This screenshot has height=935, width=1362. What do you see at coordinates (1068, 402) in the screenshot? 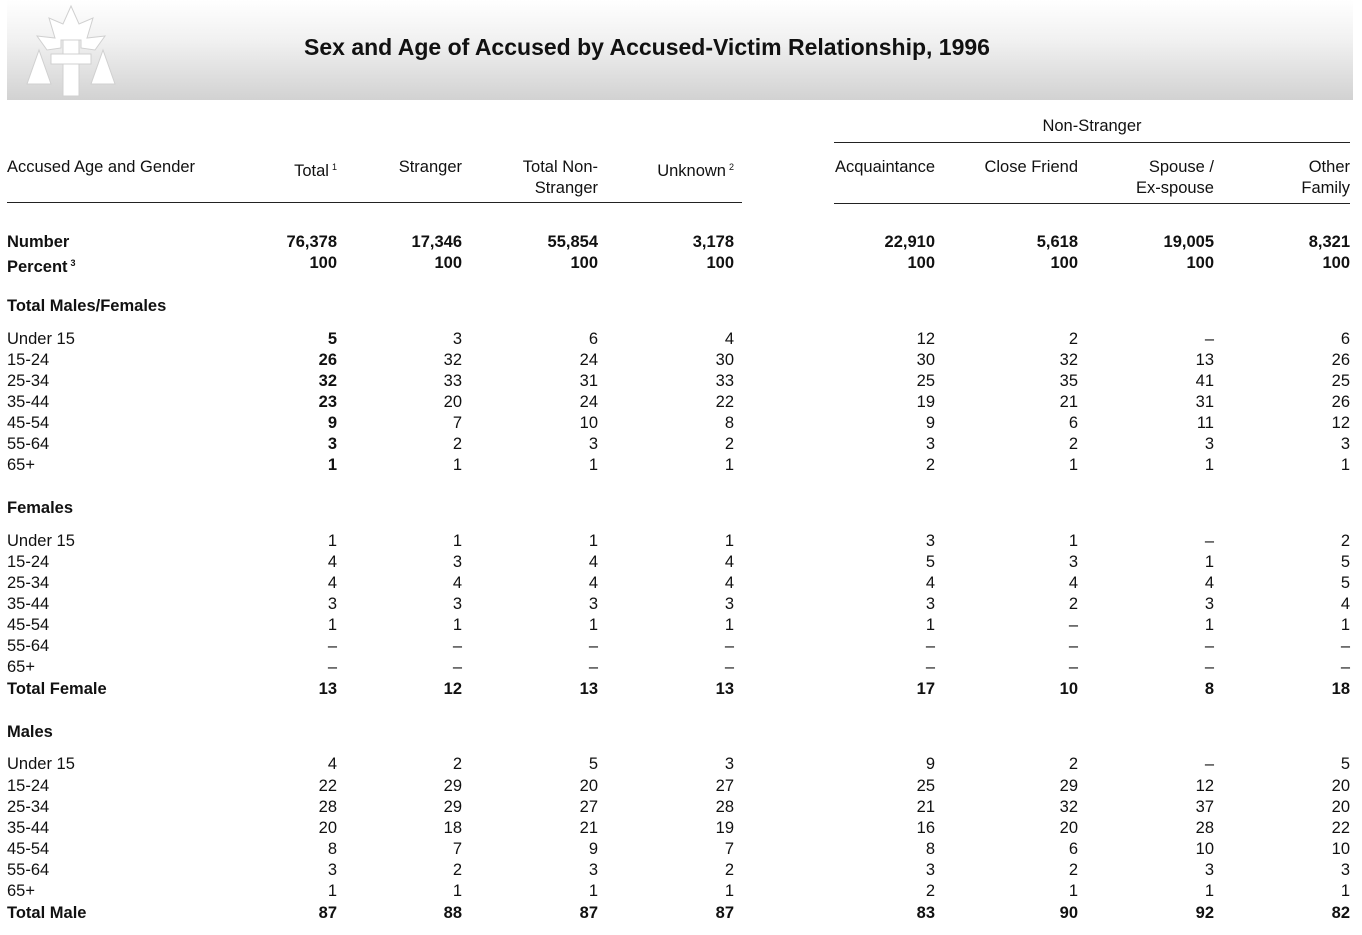
I see `table-cell: 21` at bounding box center [1068, 402].